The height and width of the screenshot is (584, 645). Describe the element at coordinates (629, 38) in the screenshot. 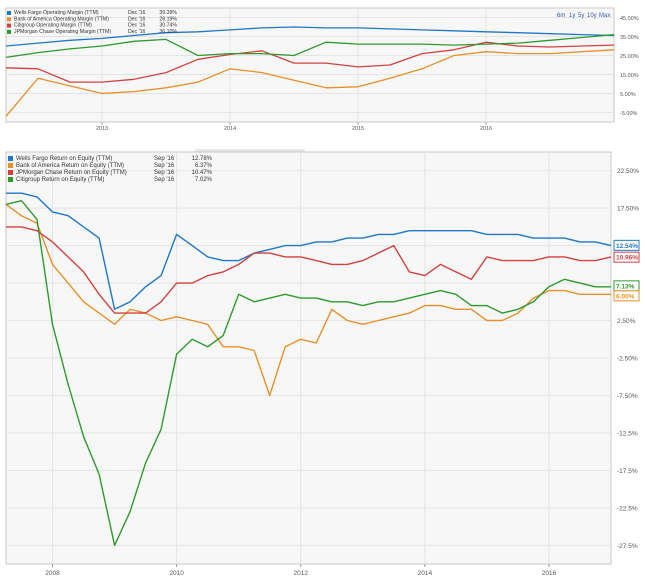

I see `y-tick-label: 35.00%` at that location.